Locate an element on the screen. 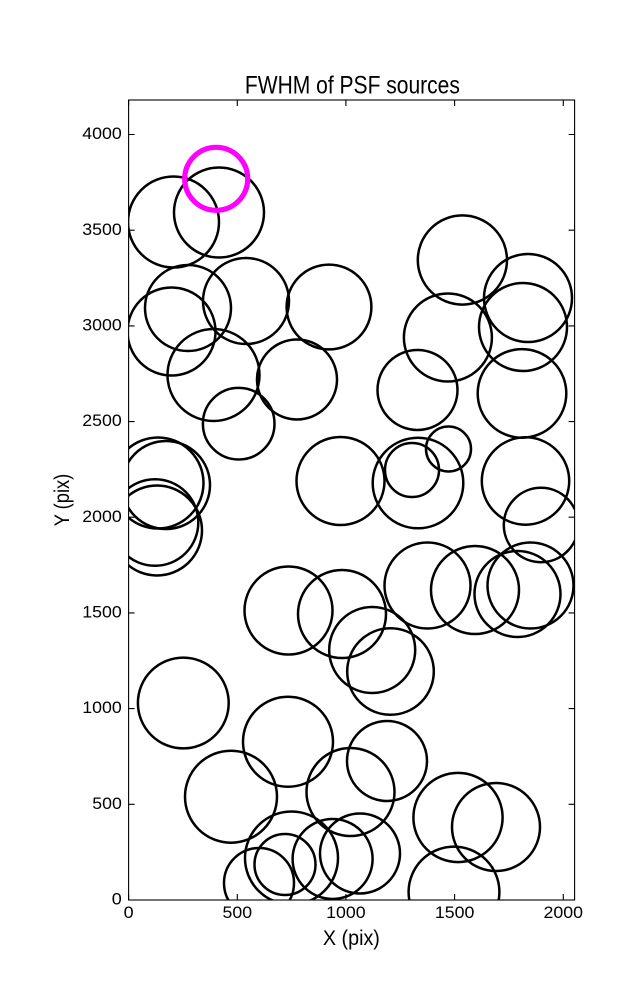  svg-text: X (pix) is located at coordinates (351, 938).